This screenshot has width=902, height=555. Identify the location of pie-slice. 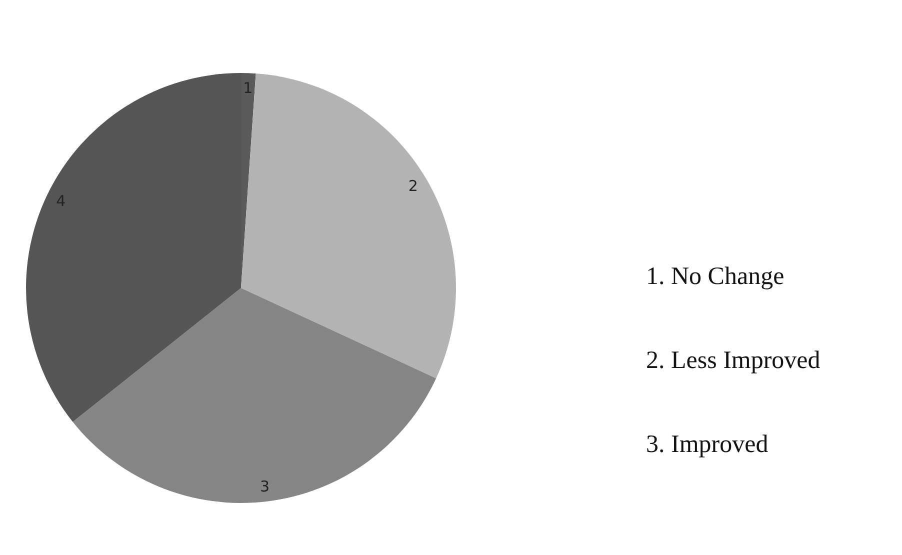
(348, 226).